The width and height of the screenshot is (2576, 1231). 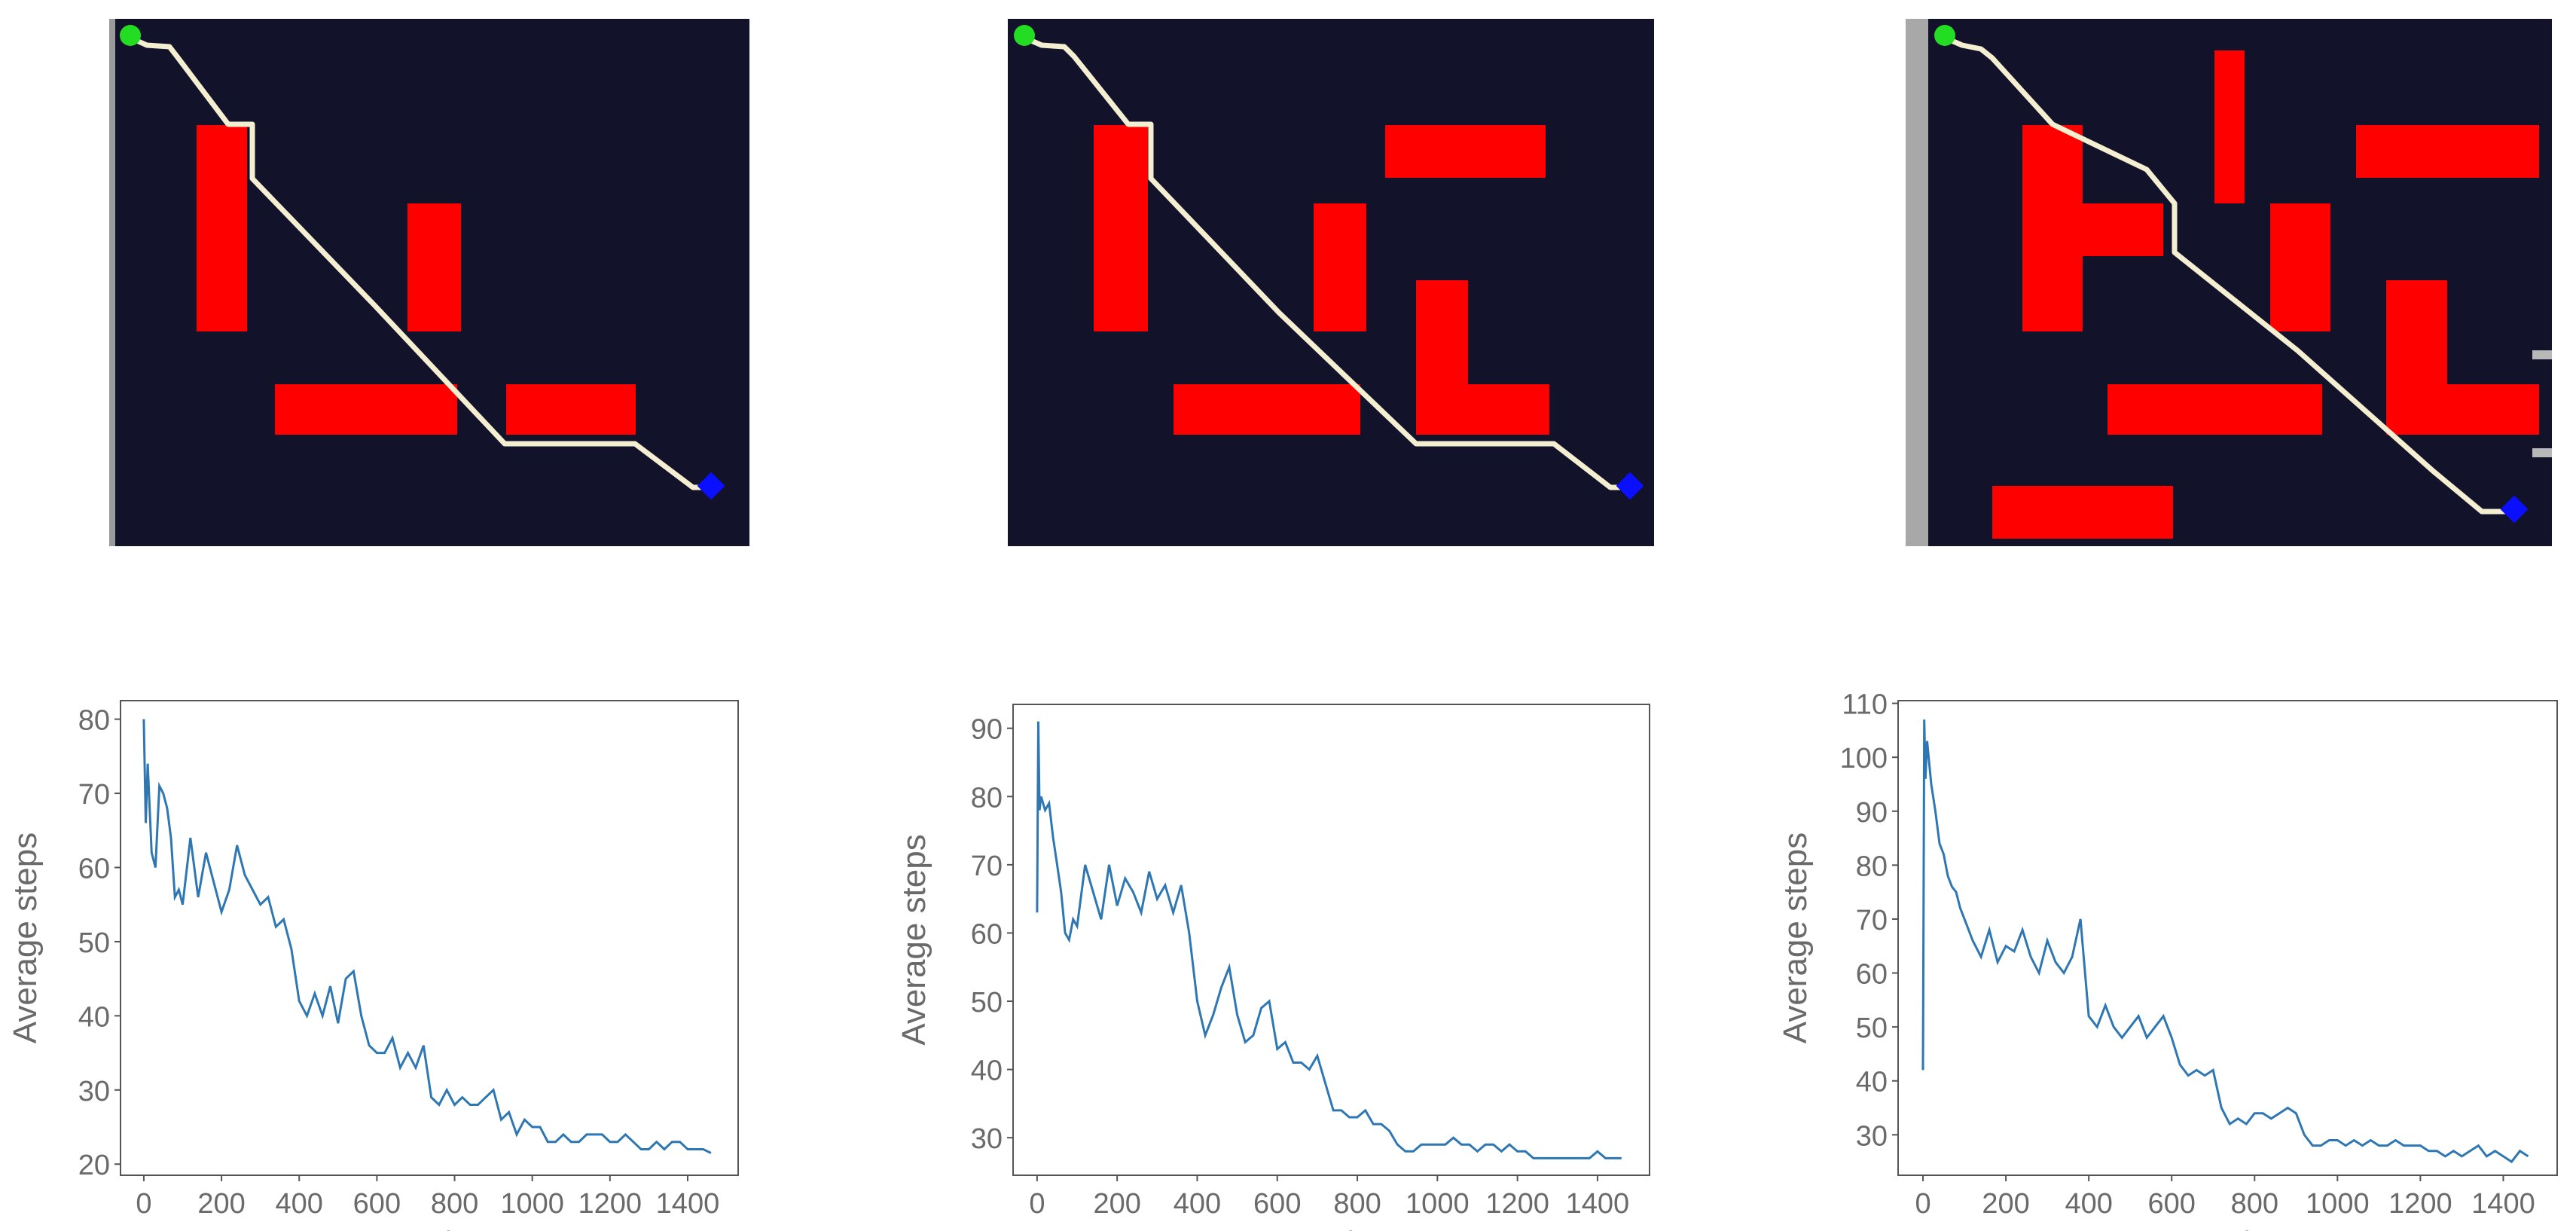 I want to click on y-tick-label: 100, so click(x=1864, y=758).